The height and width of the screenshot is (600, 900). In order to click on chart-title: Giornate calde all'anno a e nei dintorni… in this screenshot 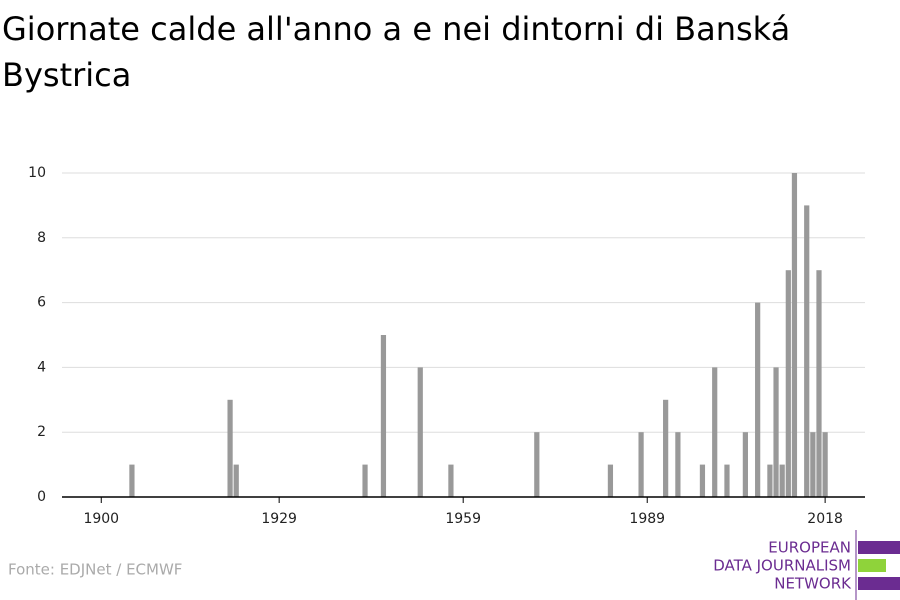, I will do `click(396, 52)`.